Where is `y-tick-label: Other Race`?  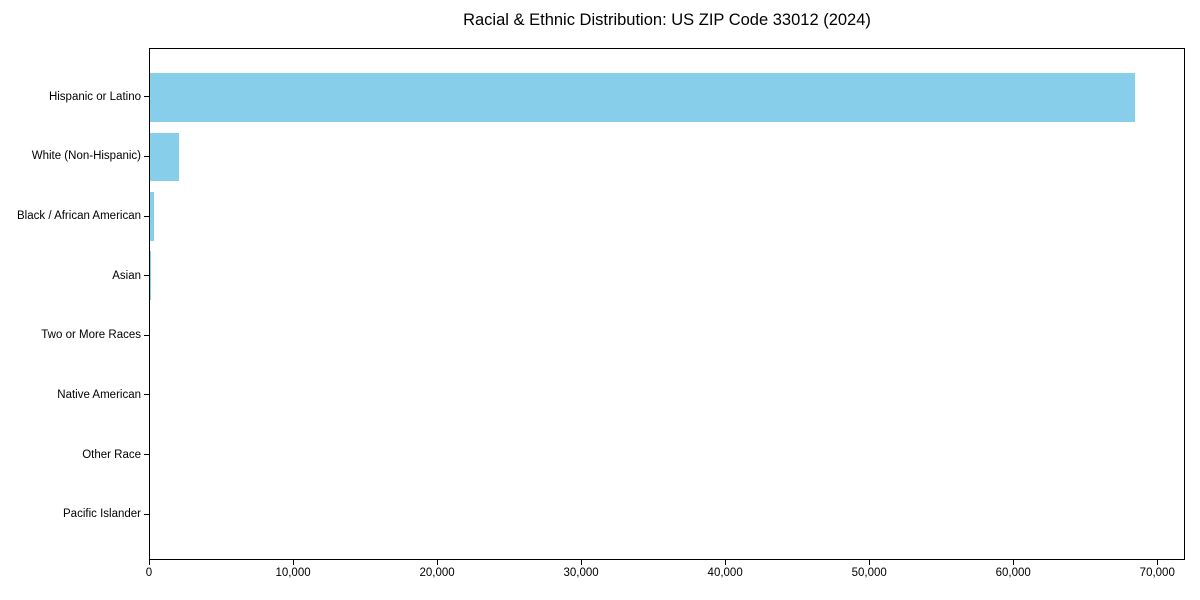
y-tick-label: Other Race is located at coordinates (111, 454).